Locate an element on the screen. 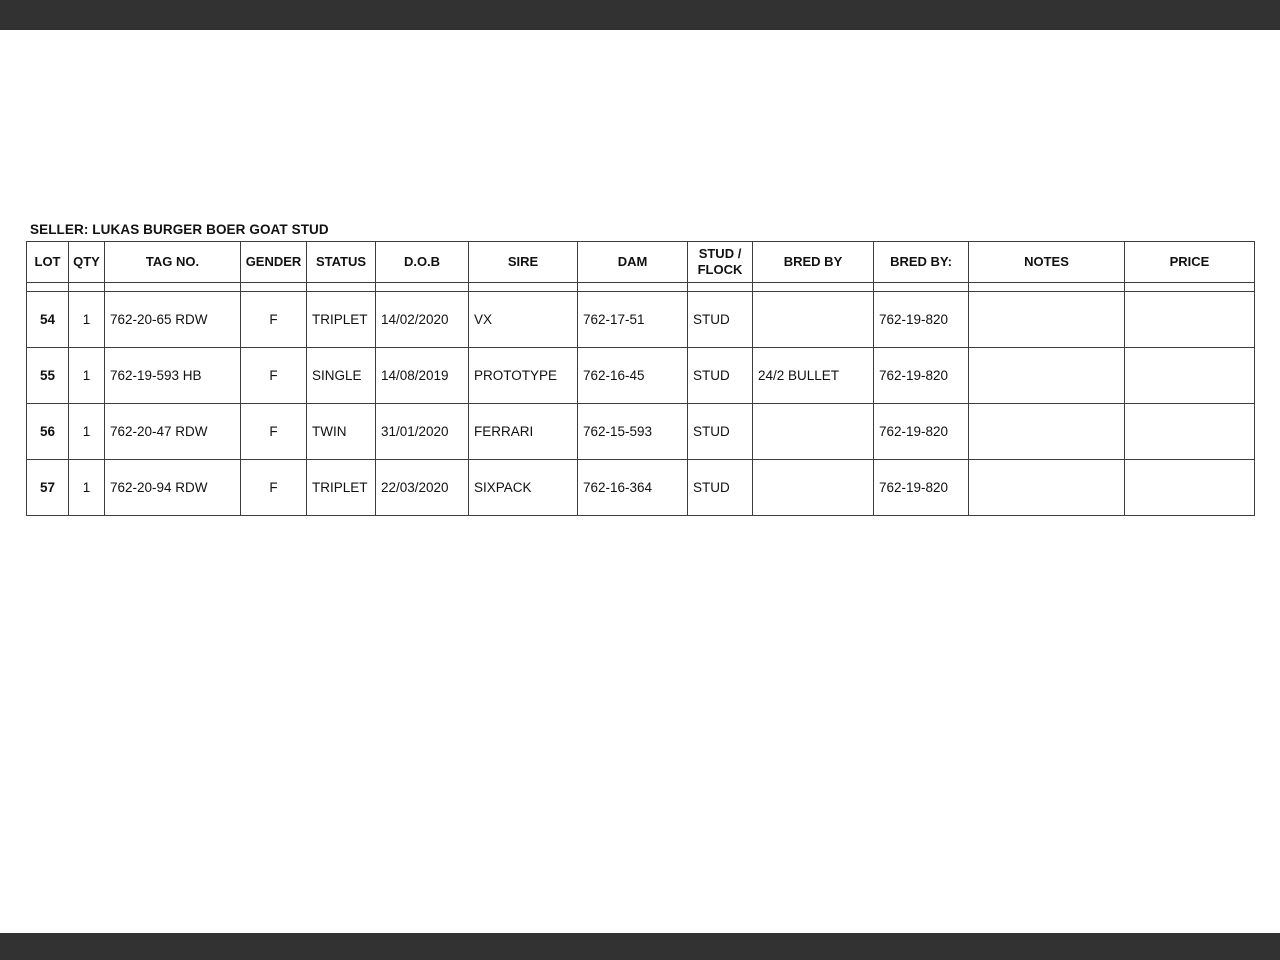 This screenshot has height=960, width=1280. column-header-bred-by-2: BRED BY: is located at coordinates (921, 262).